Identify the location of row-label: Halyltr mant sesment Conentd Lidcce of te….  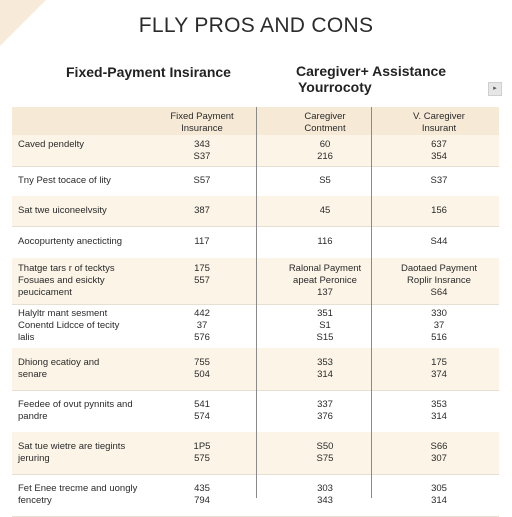
(69, 325).